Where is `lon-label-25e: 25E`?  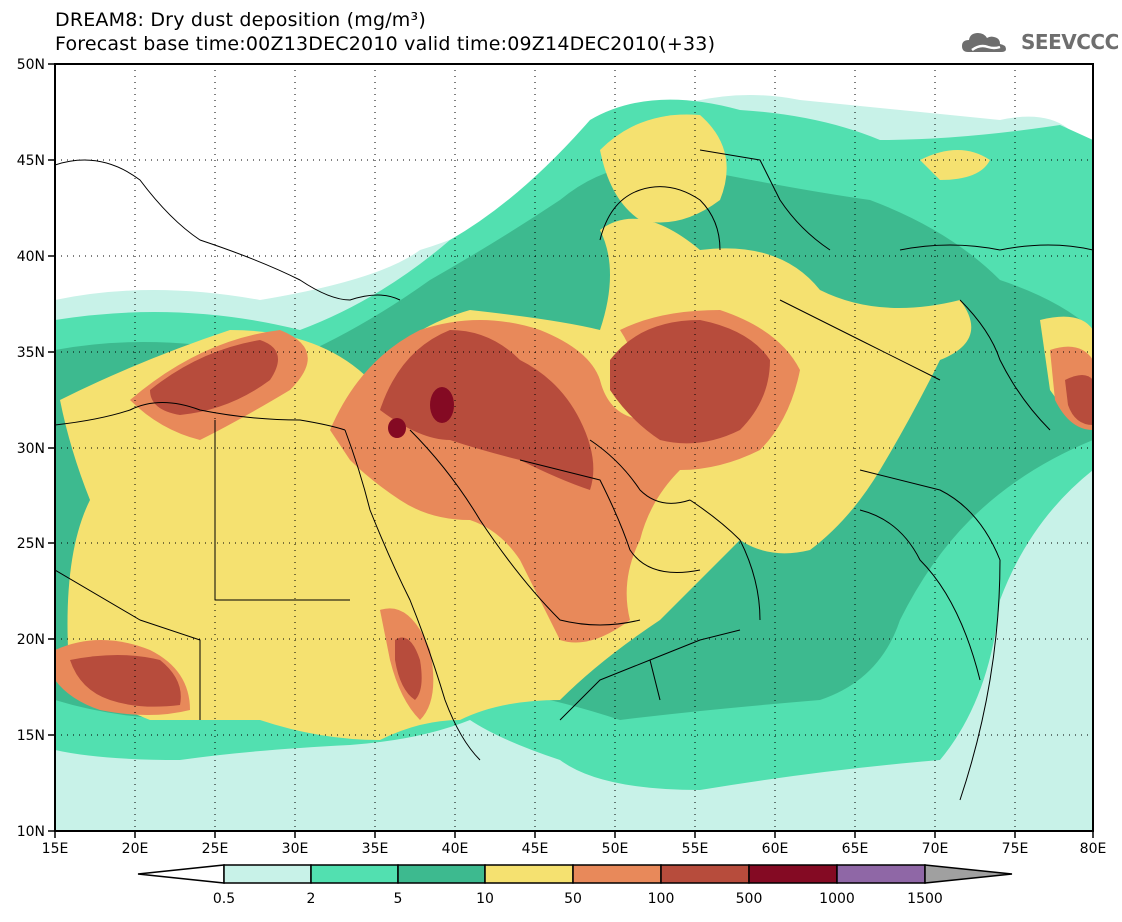
lon-label-25e: 25E is located at coordinates (215, 849).